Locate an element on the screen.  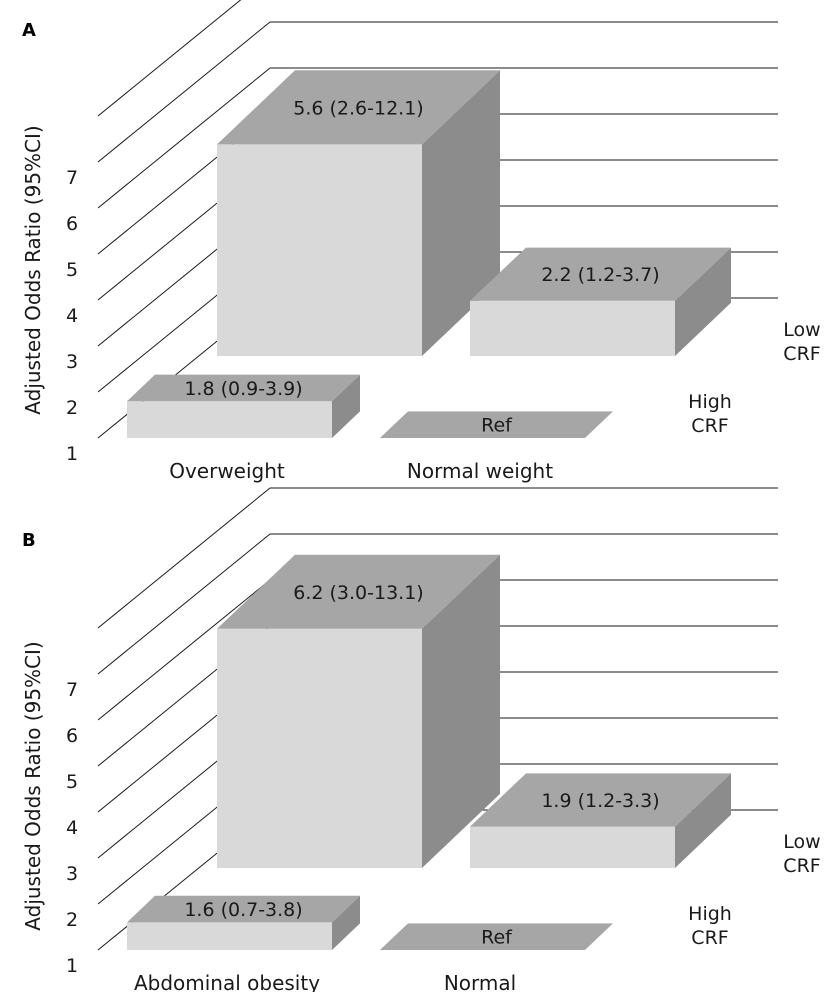
x-category-label: Normal is located at coordinates (480, 981).